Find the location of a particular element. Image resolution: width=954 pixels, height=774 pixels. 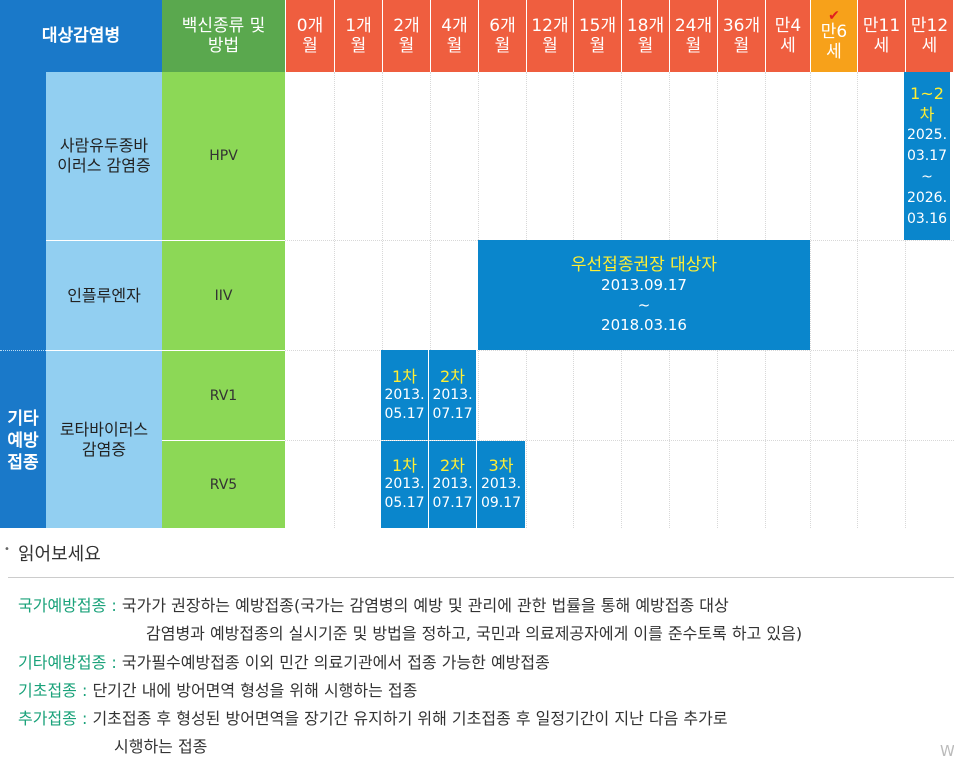

bar-heading: 우선접종권장 대상자 is located at coordinates (644, 265).